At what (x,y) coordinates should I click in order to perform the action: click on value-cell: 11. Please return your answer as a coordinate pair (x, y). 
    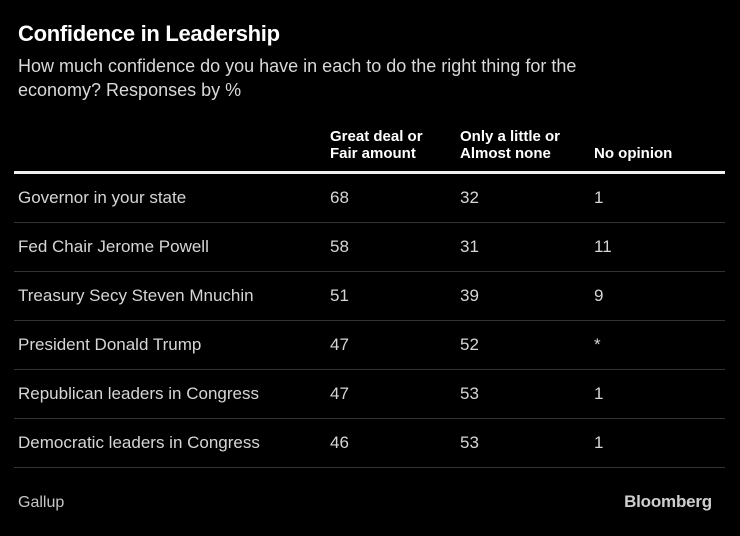
    Looking at the image, I should click on (657, 247).